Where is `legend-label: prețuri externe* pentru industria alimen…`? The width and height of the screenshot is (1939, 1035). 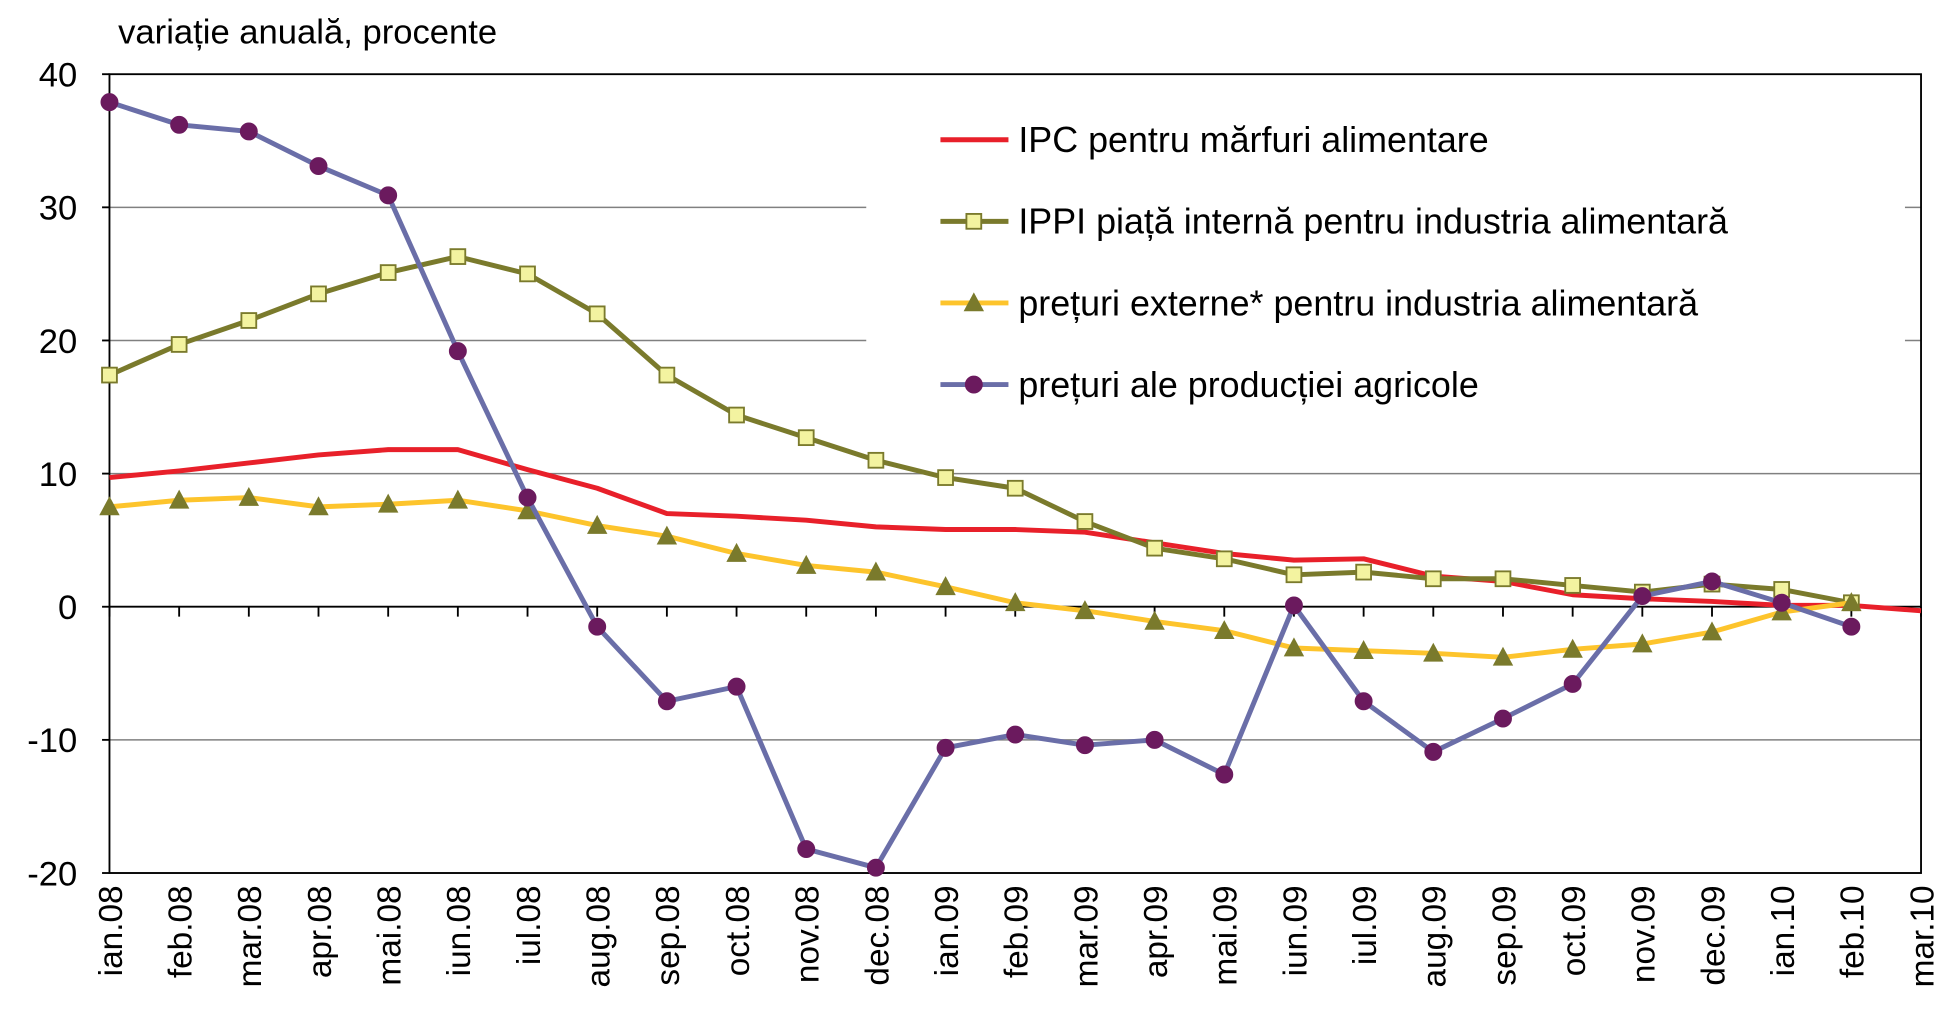 legend-label: prețuri externe* pentru industria alimen… is located at coordinates (1358, 303).